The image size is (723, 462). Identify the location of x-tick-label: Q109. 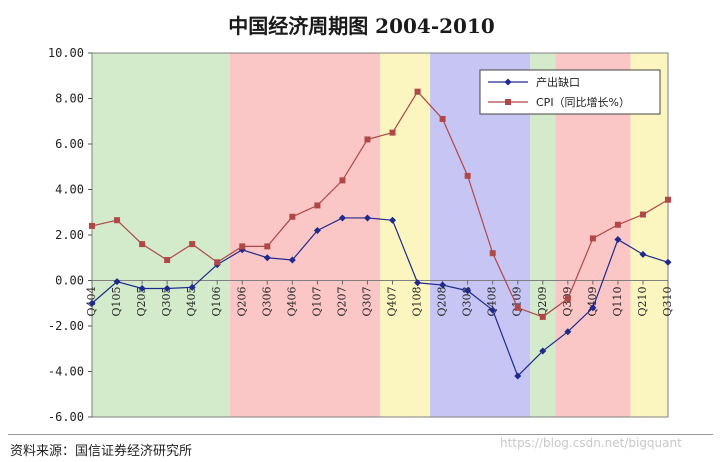
(517, 302).